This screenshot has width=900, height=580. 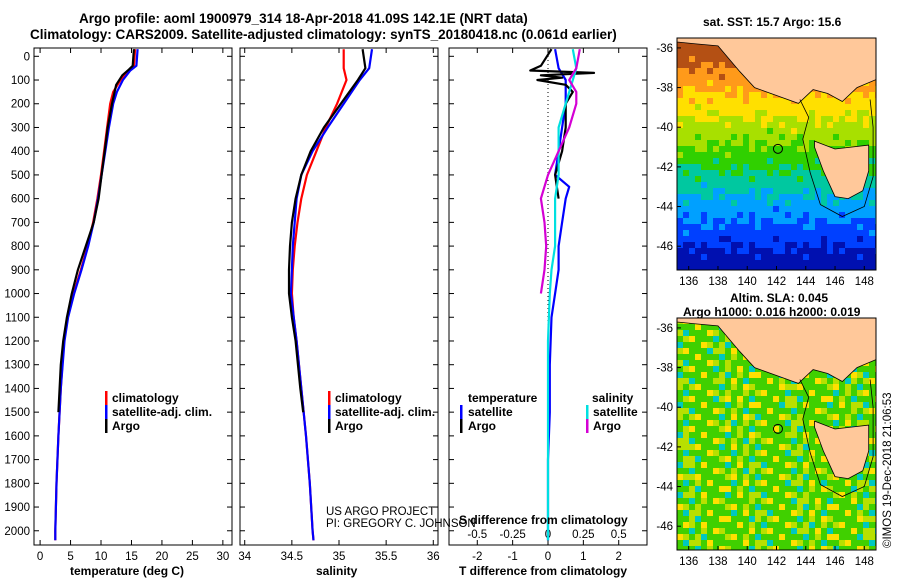 I want to click on lon-tick-label: 142, so click(x=776, y=282).